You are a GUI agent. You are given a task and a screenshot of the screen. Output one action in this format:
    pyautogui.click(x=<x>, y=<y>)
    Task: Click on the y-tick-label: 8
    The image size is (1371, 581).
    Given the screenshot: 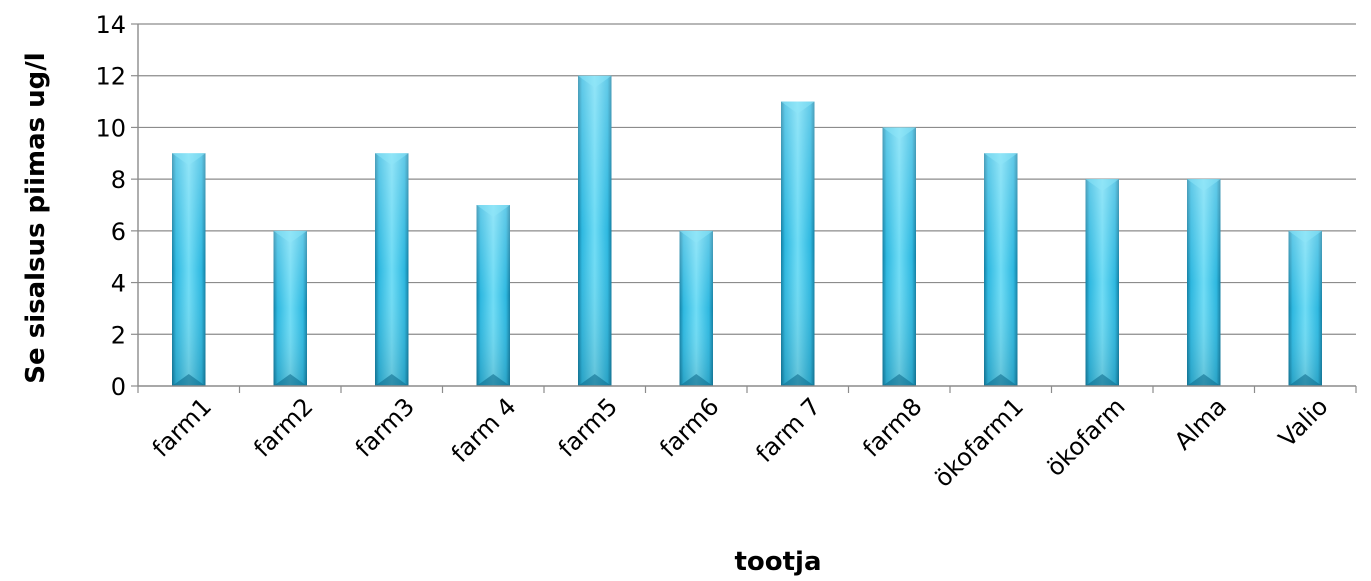 What is the action you would take?
    pyautogui.click(x=118, y=180)
    